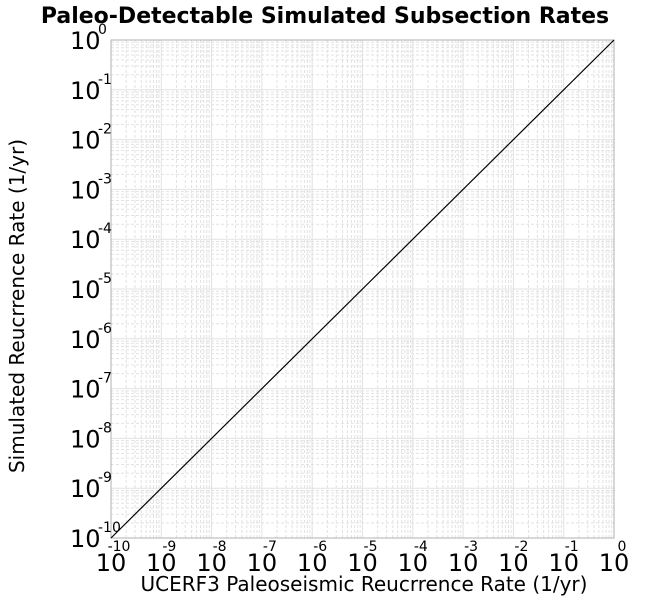 The width and height of the screenshot is (650, 600). I want to click on x-tick-label-exponent: -1, so click(572, 547).